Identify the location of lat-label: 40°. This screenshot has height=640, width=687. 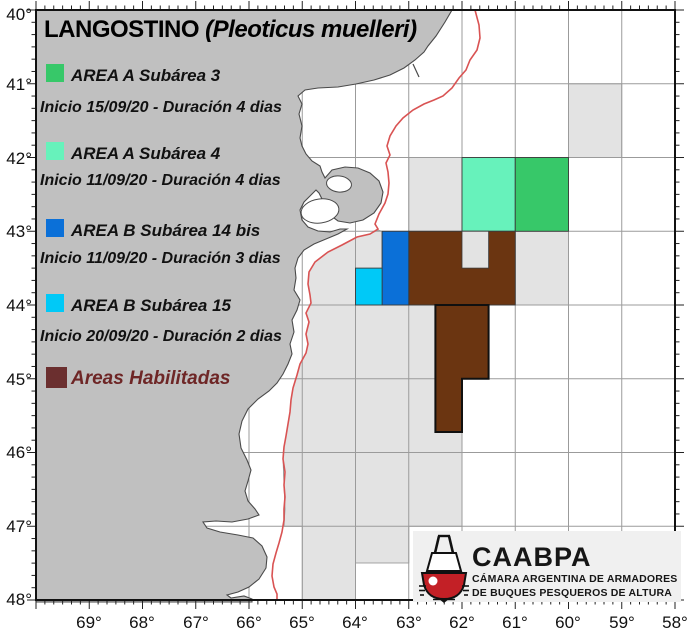
(19, 14).